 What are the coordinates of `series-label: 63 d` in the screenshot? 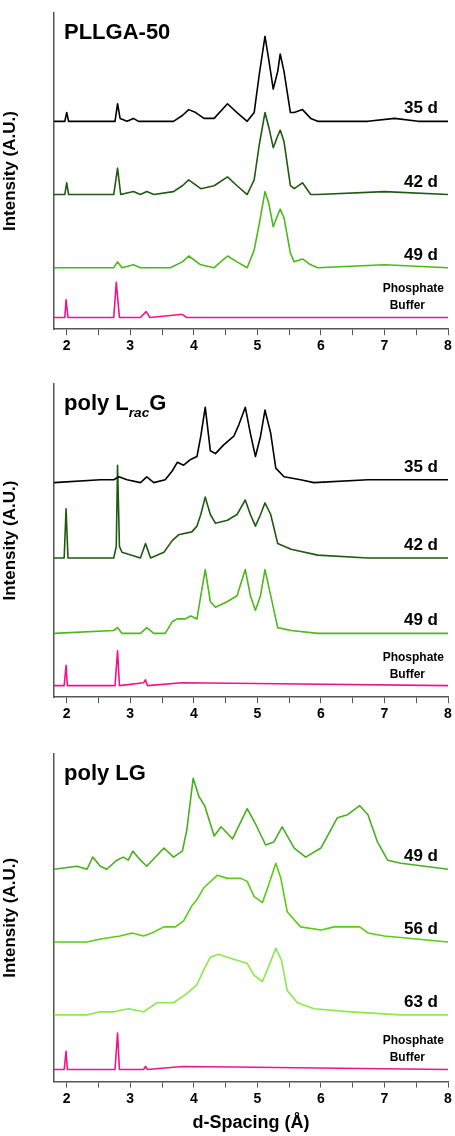 It's located at (420, 1001).